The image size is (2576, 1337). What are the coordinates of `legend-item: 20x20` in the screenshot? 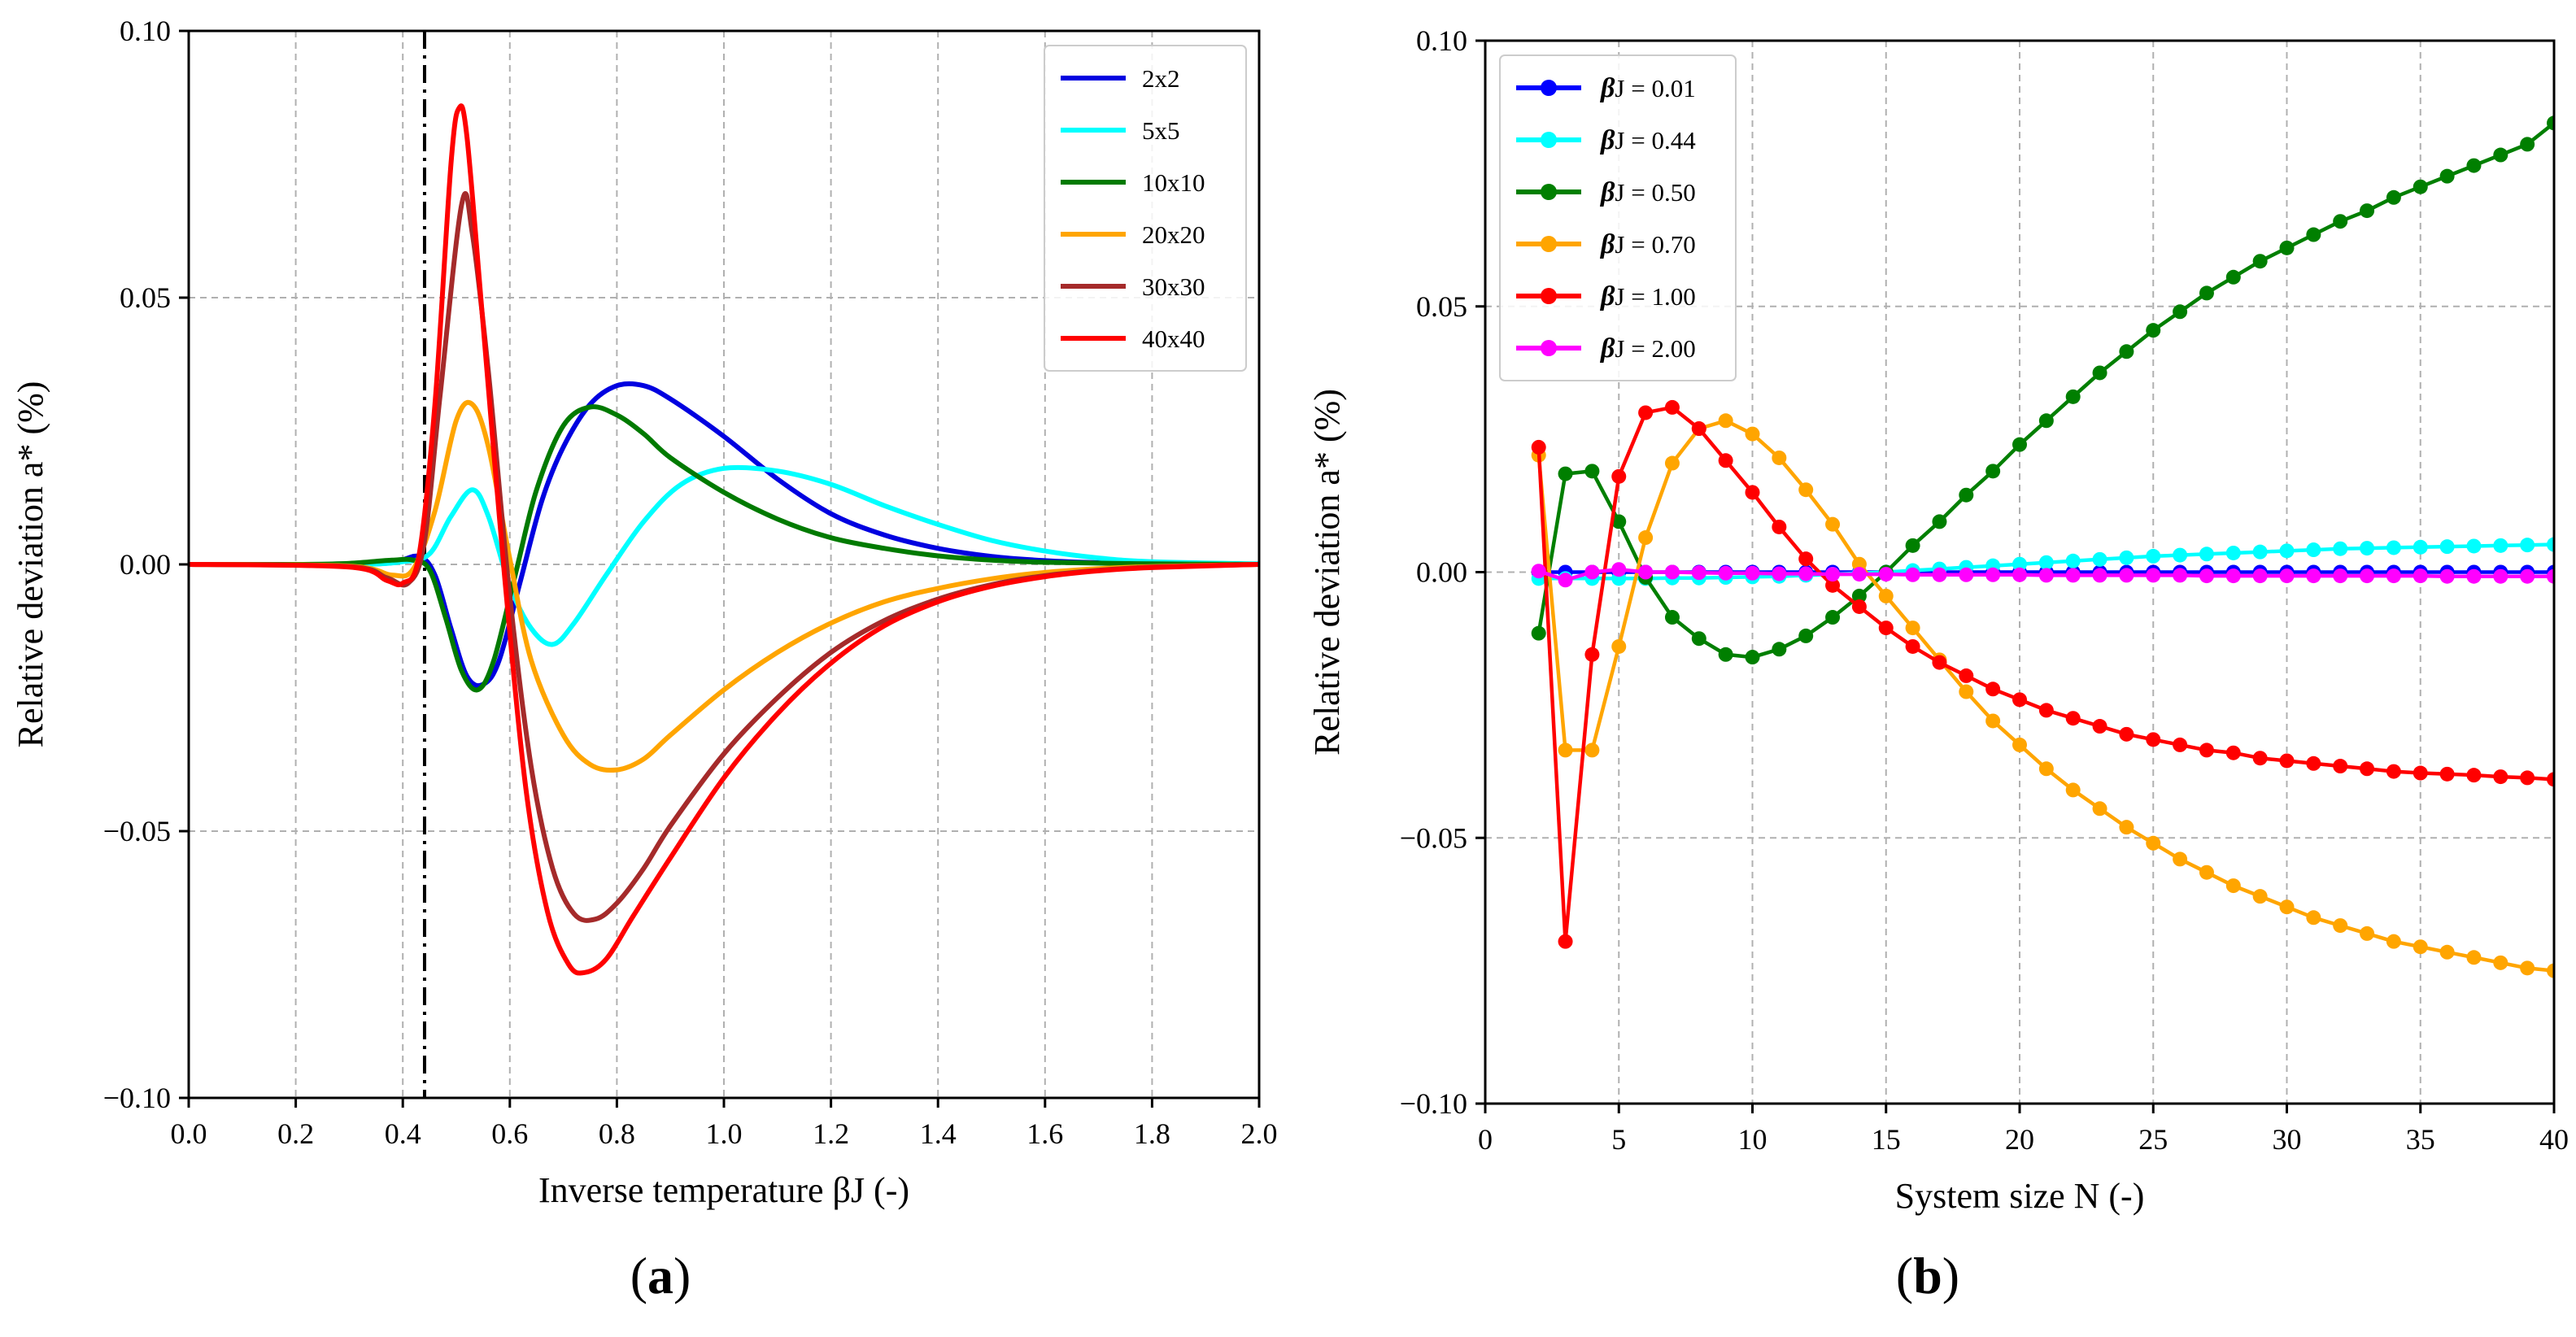 It's located at (1133, 234).